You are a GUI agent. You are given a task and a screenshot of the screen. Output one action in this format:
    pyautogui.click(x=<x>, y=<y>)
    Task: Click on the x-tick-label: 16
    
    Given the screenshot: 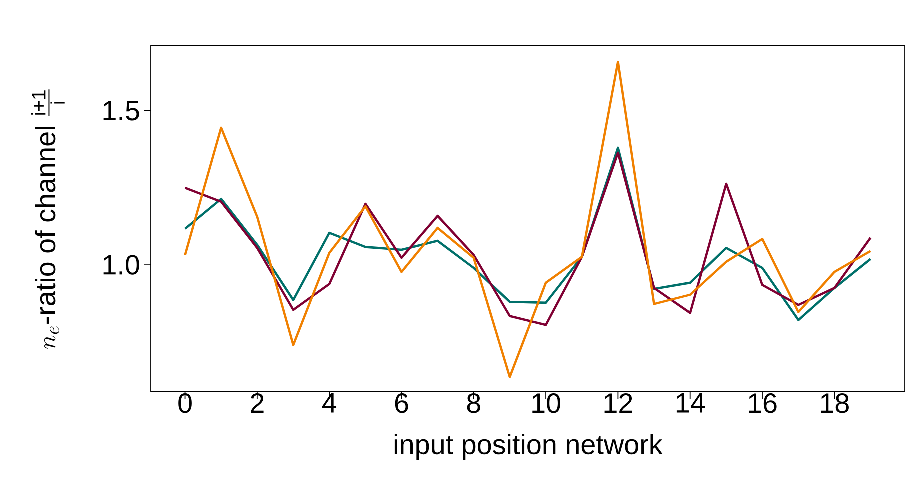 What is the action you would take?
    pyautogui.click(x=763, y=404)
    